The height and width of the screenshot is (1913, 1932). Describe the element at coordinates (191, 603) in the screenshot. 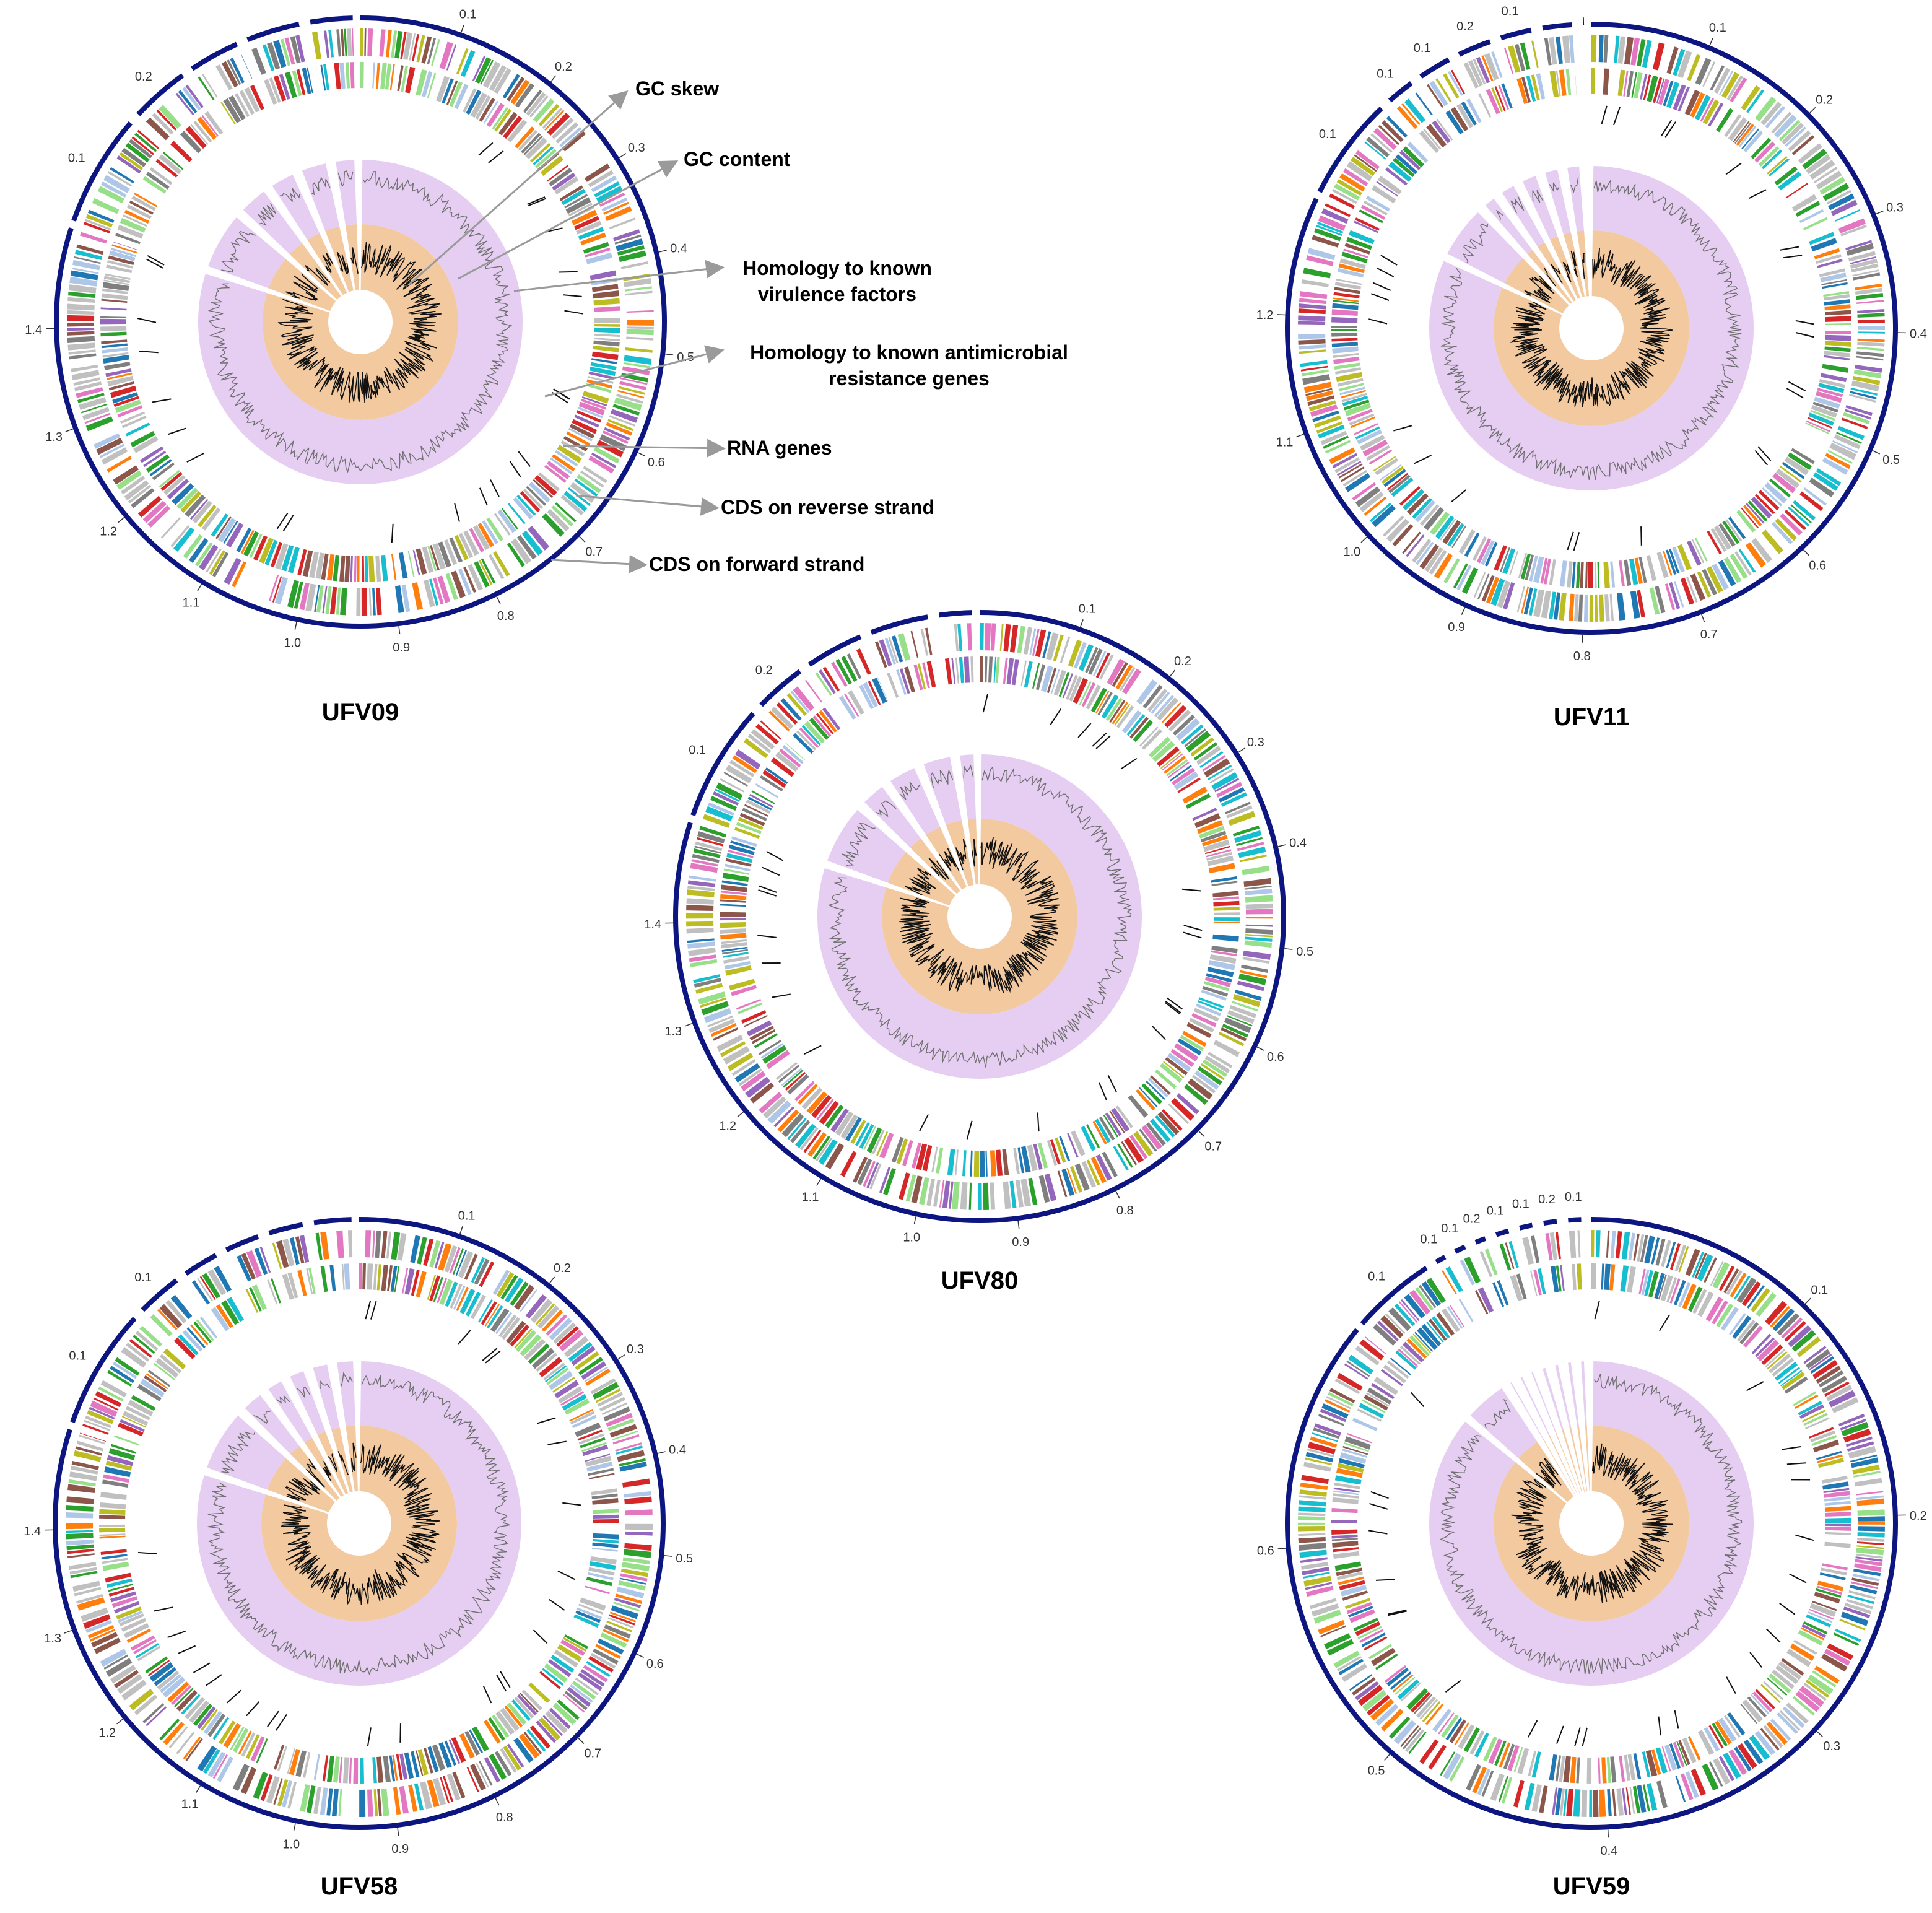

I see `scale-label: 1.1` at that location.